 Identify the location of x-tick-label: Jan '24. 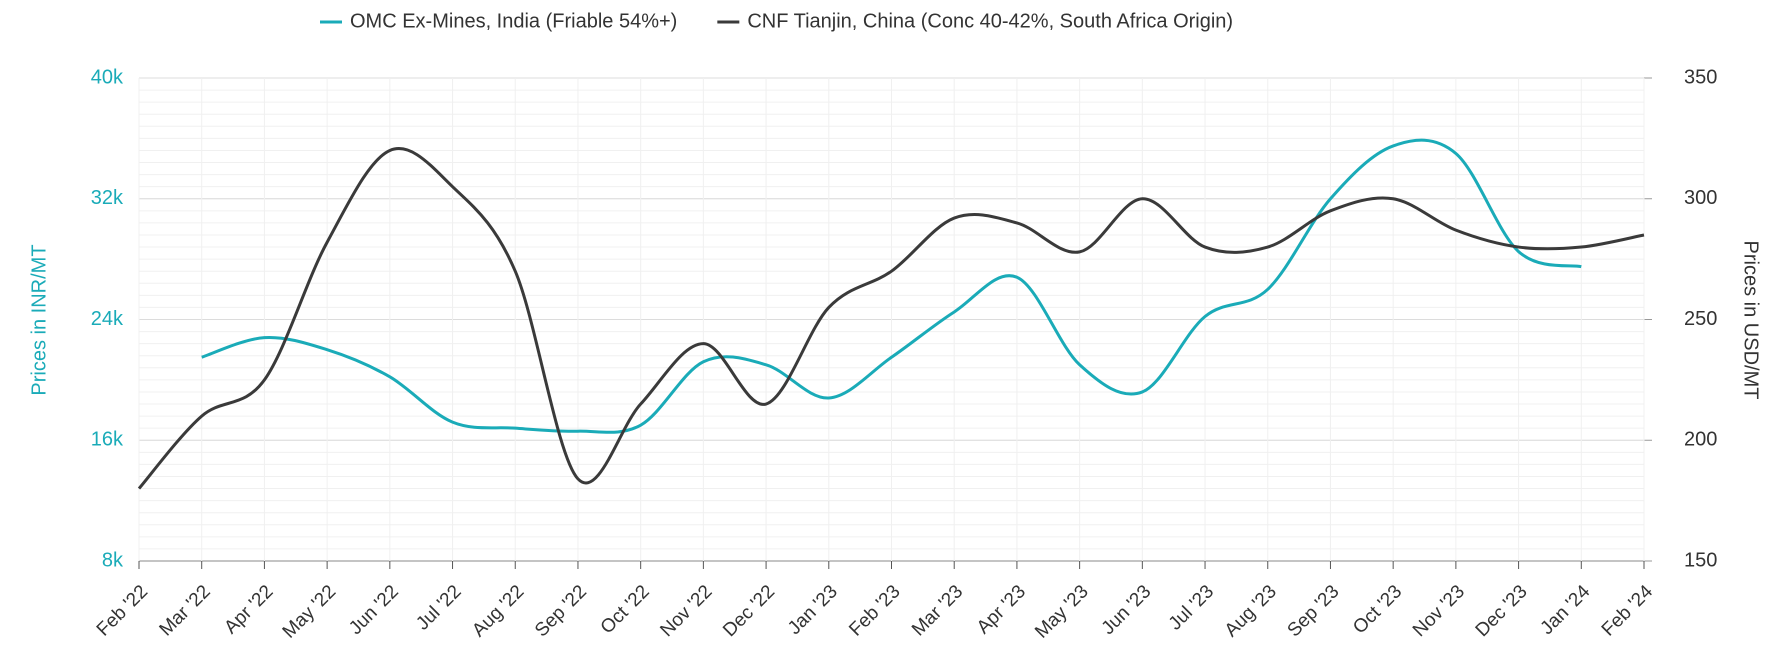
(1566, 610).